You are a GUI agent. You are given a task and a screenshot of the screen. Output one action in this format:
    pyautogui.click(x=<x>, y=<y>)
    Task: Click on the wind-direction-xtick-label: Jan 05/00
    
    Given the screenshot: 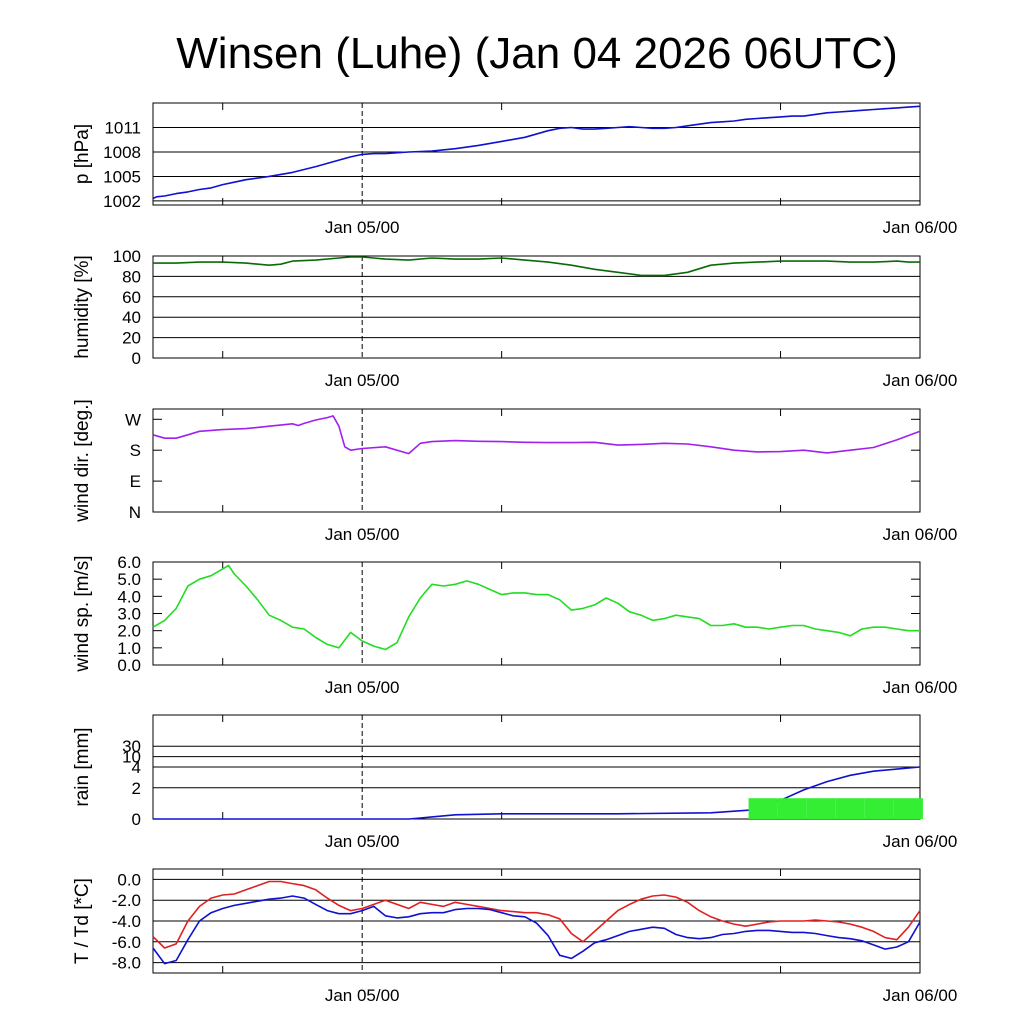 What is the action you would take?
    pyautogui.click(x=362, y=534)
    